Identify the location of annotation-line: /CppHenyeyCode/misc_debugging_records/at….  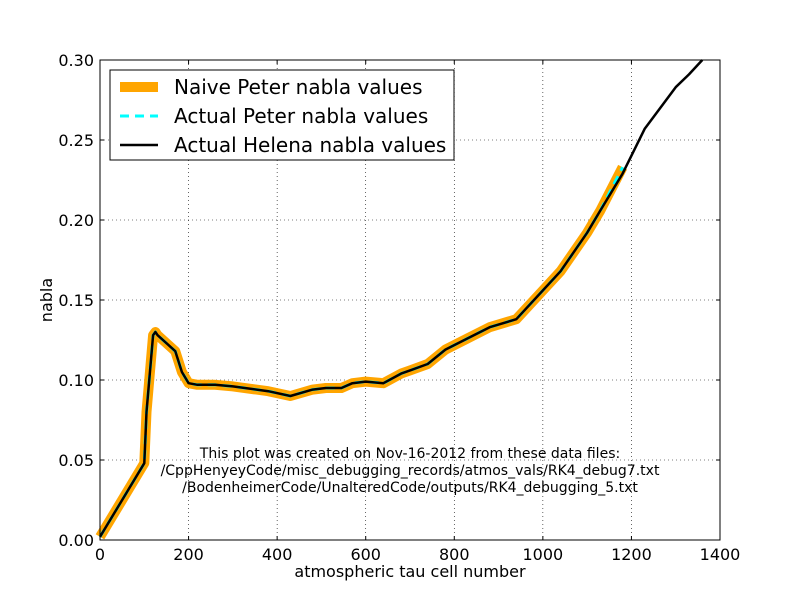
(410, 471).